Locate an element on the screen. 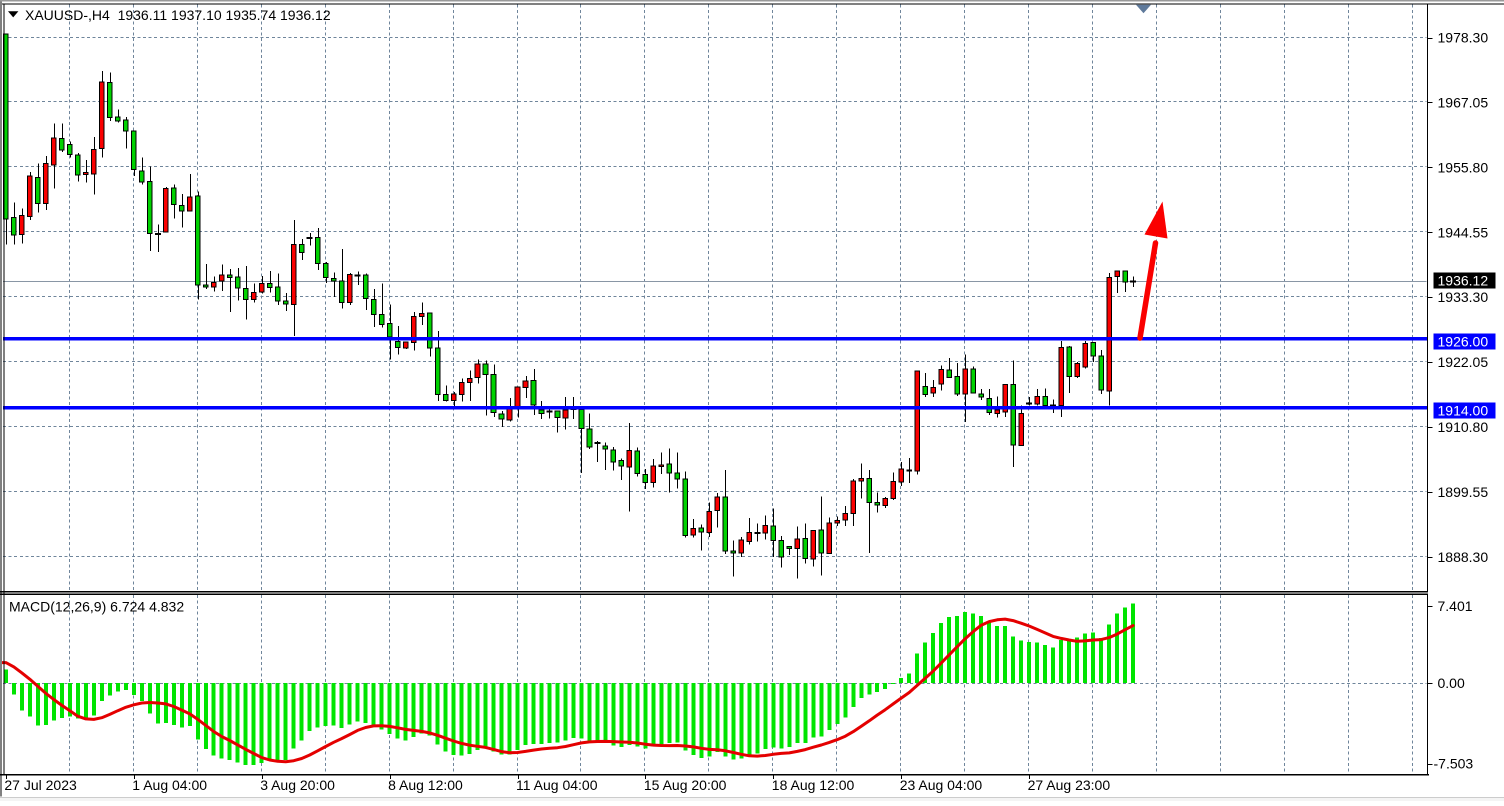 The image size is (1504, 806). svg-text: 1978.30 is located at coordinates (1463, 38).